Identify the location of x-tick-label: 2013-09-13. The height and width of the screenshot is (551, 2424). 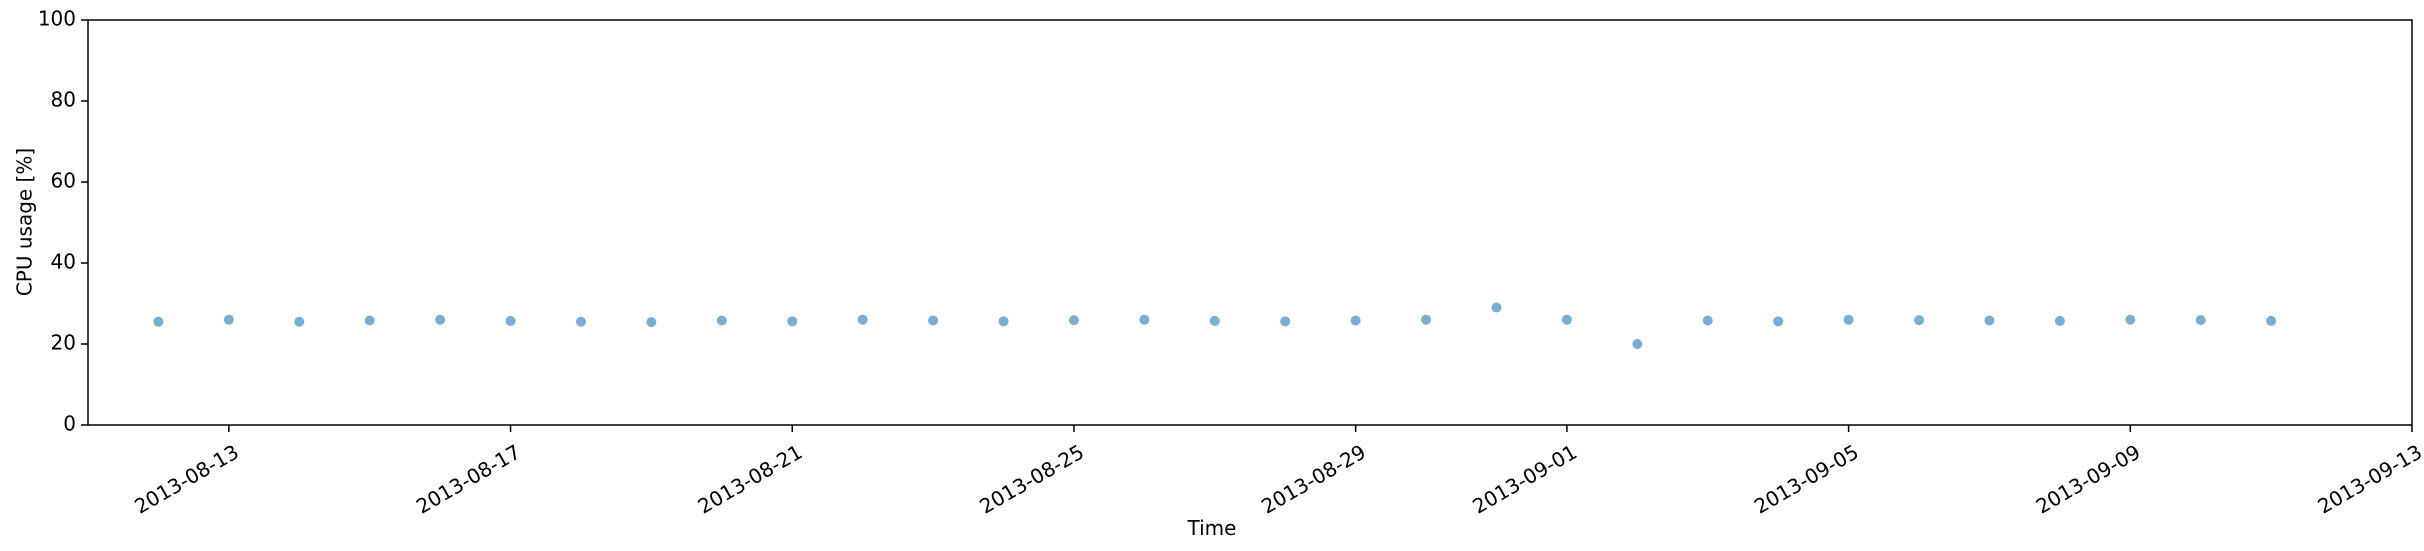
(2368, 479).